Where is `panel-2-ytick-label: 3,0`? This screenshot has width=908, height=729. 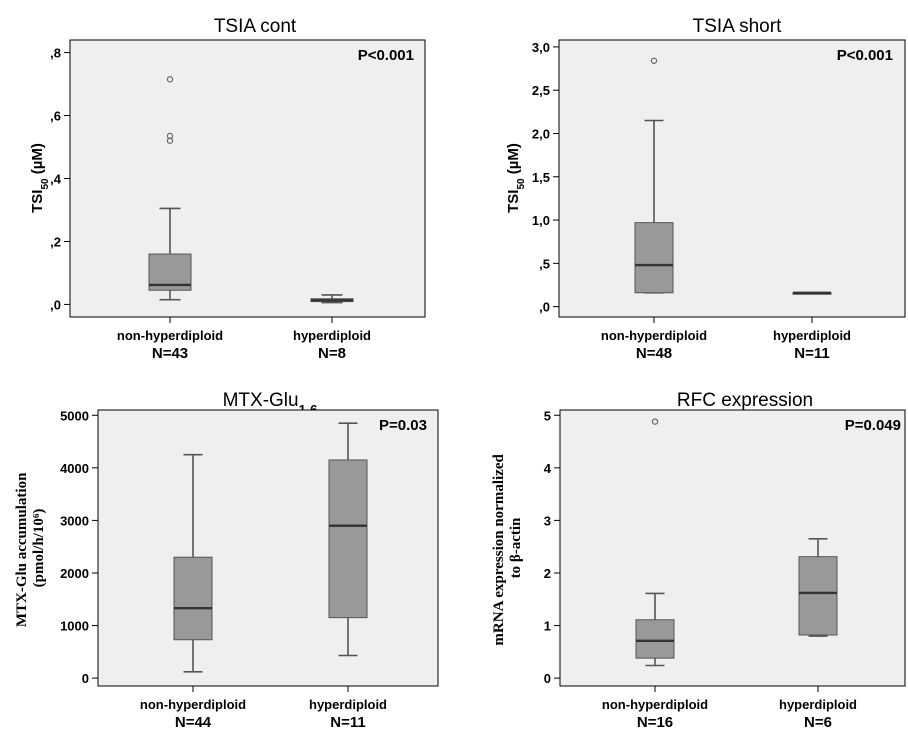
panel-2-ytick-label: 3,0 is located at coordinates (541, 47).